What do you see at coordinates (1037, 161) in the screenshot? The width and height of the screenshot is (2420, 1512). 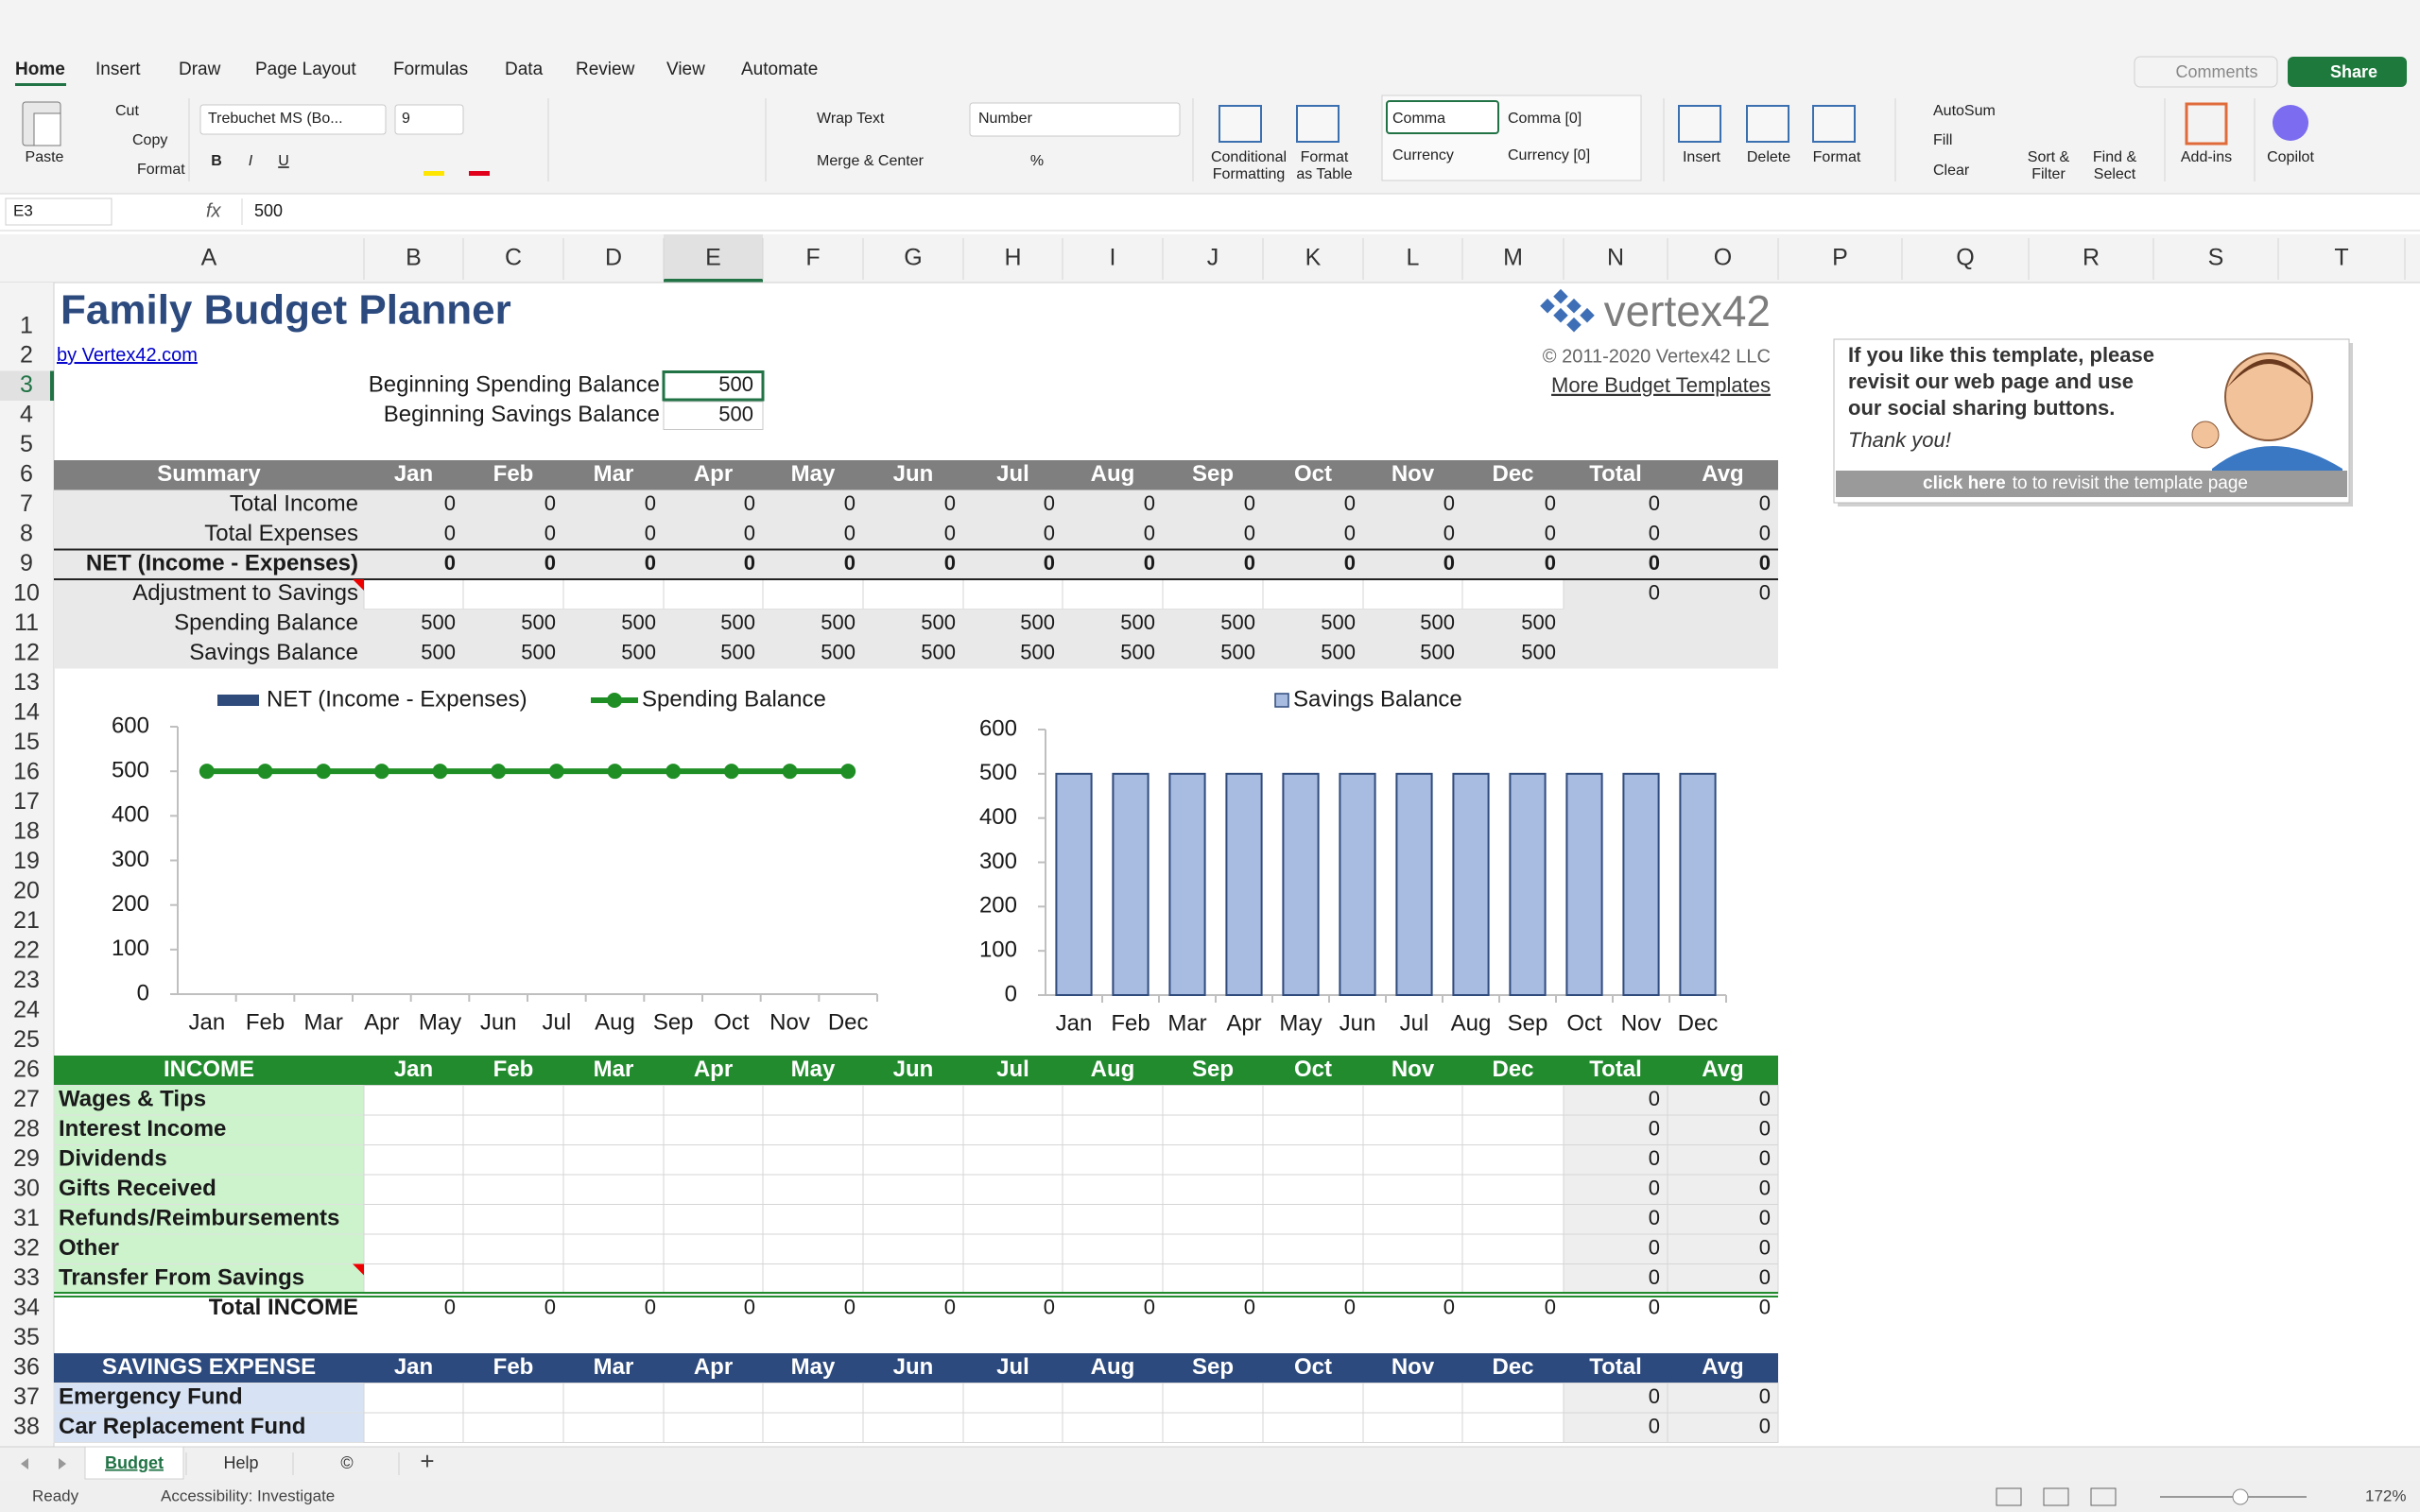 I see `ribbon-button-label: %` at bounding box center [1037, 161].